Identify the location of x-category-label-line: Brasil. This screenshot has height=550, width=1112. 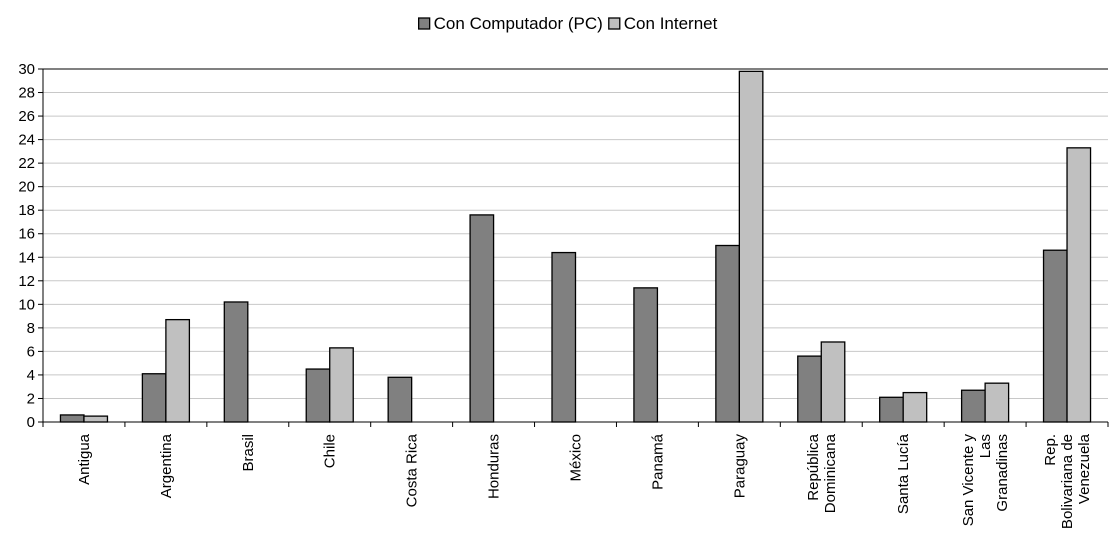
(248, 453).